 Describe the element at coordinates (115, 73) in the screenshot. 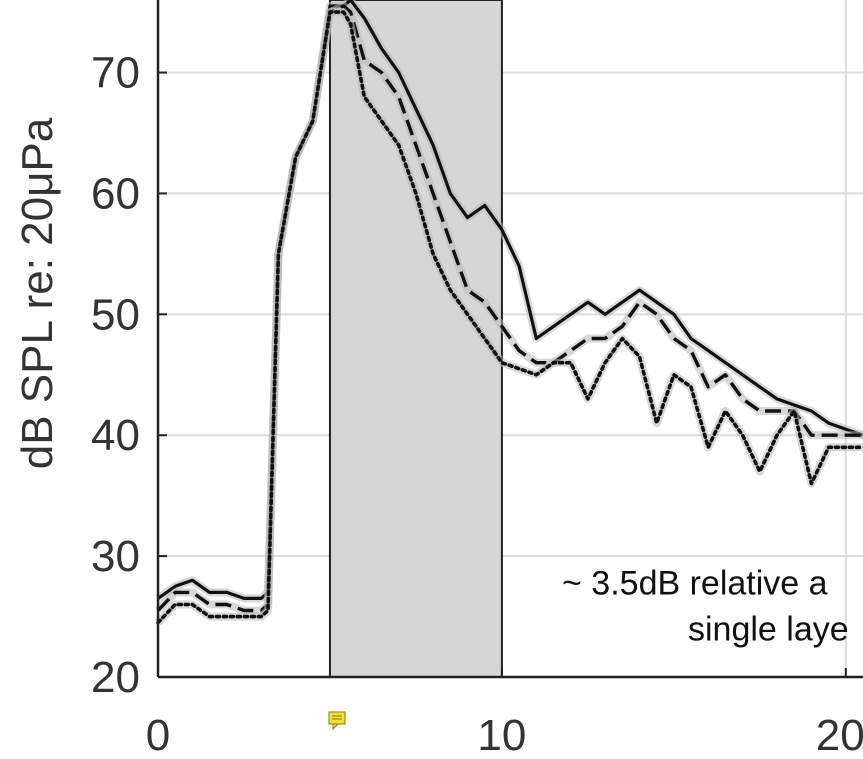

I see `y-tick-label: 70` at that location.